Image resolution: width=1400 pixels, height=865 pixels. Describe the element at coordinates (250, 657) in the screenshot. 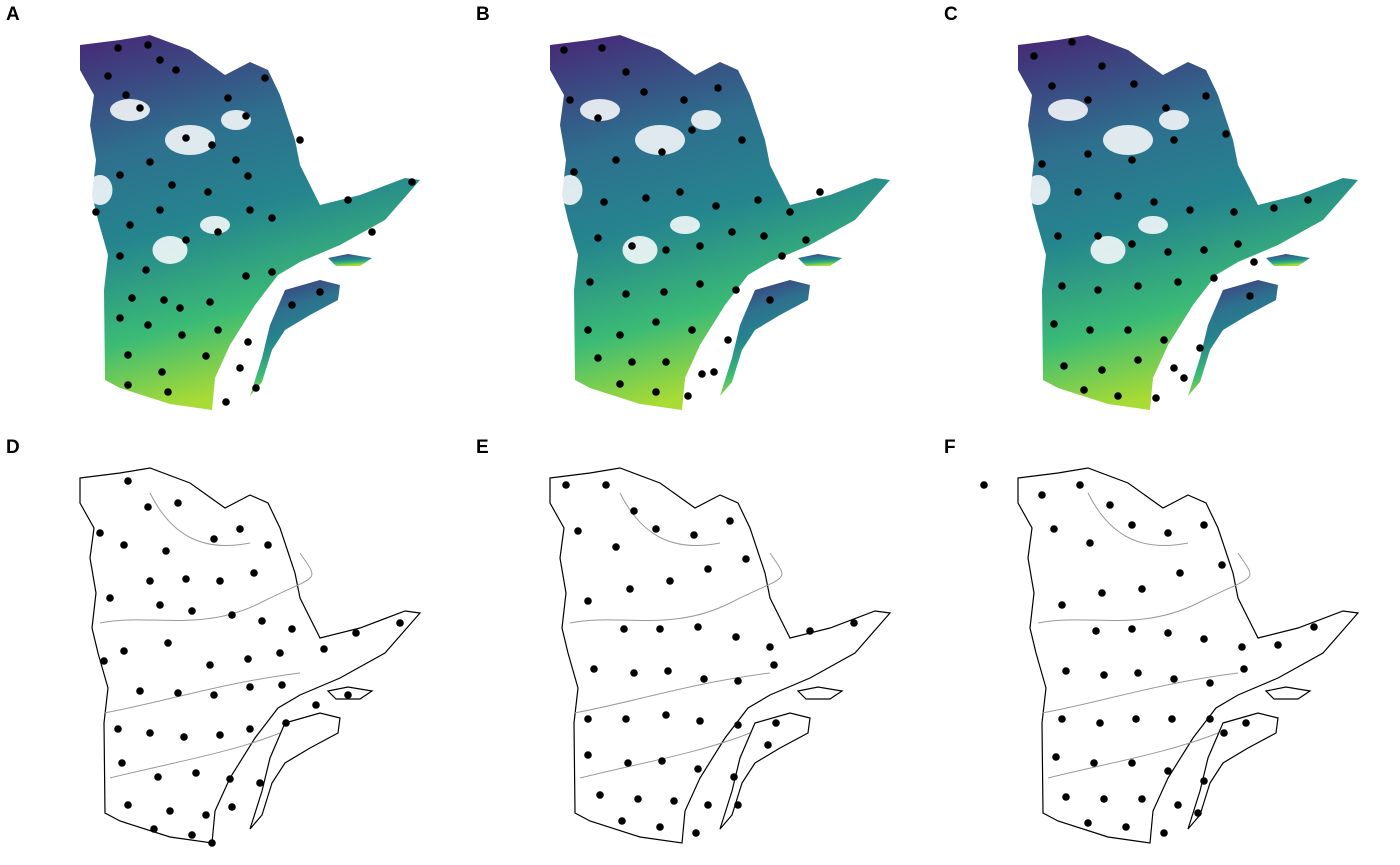

I see `map-d` at that location.